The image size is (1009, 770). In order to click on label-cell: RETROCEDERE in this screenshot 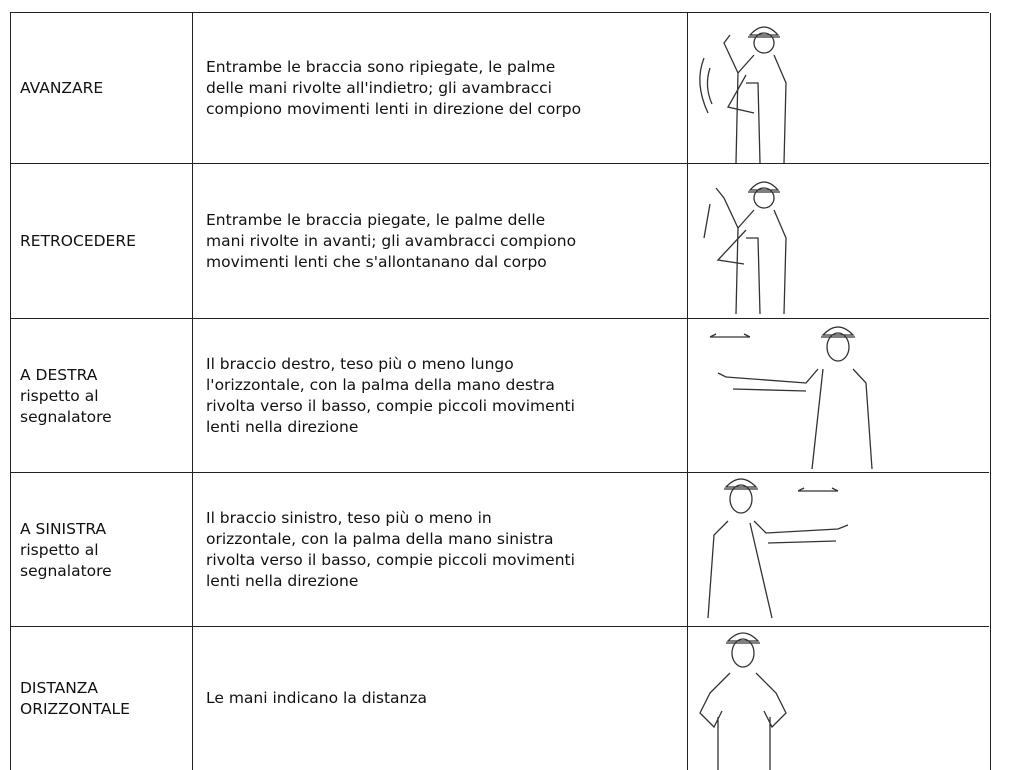, I will do `click(101, 241)`.